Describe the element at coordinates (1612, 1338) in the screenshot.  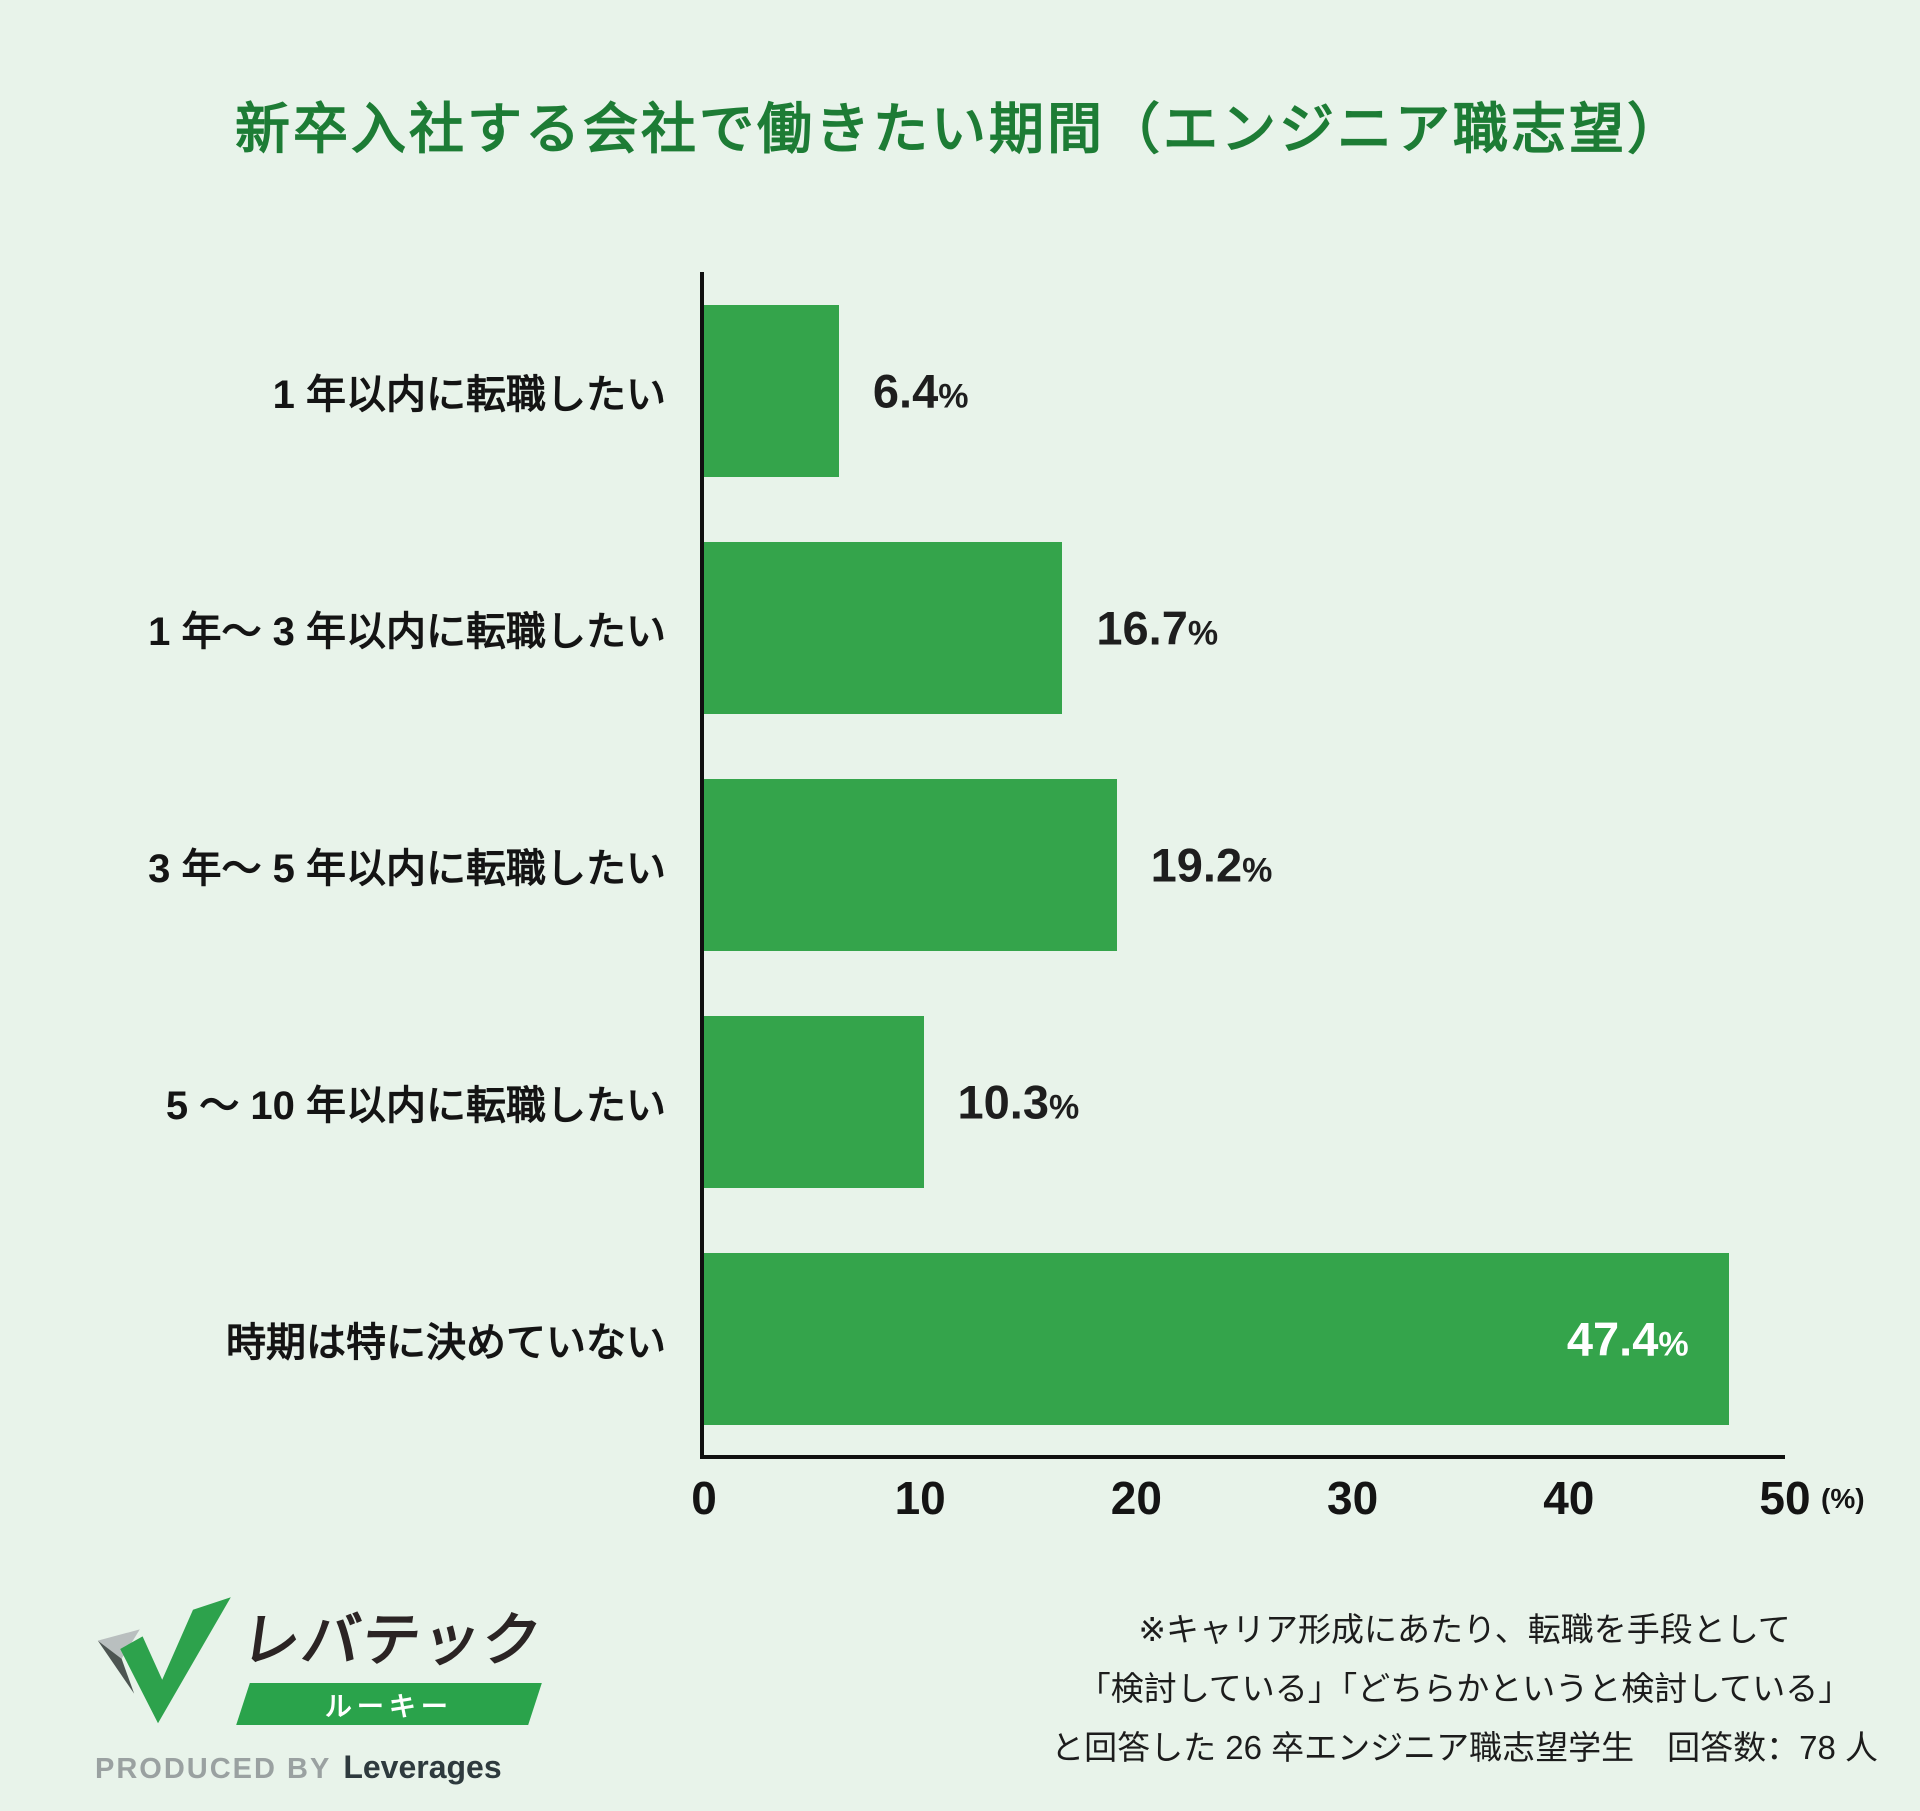
I see `value-number: 47.4` at that location.